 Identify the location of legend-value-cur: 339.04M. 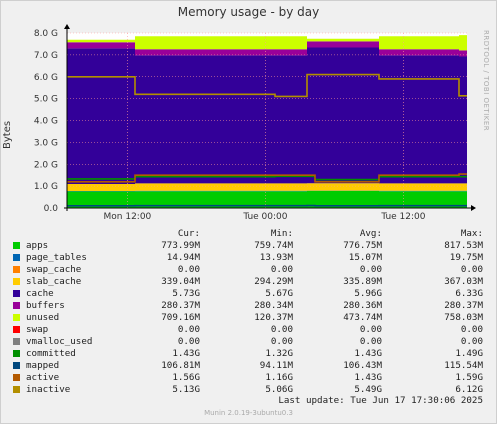
(180, 281).